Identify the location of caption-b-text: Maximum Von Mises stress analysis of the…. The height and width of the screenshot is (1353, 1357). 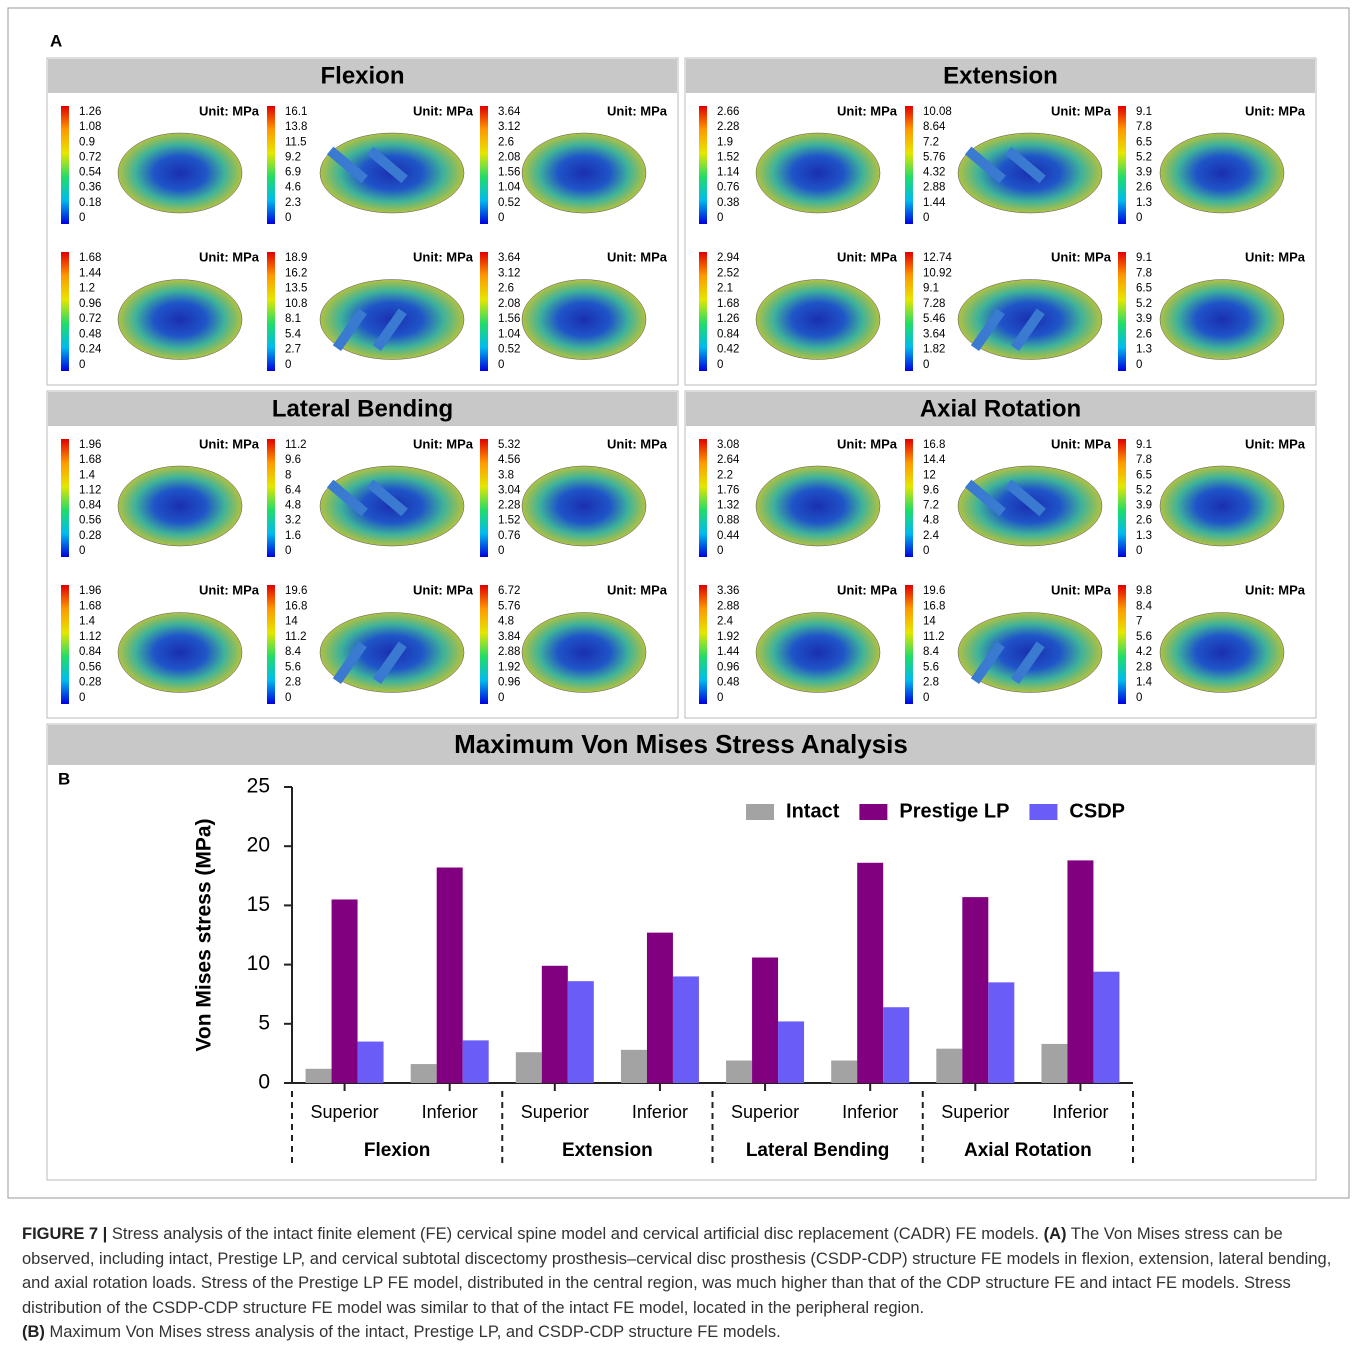
(415, 1332).